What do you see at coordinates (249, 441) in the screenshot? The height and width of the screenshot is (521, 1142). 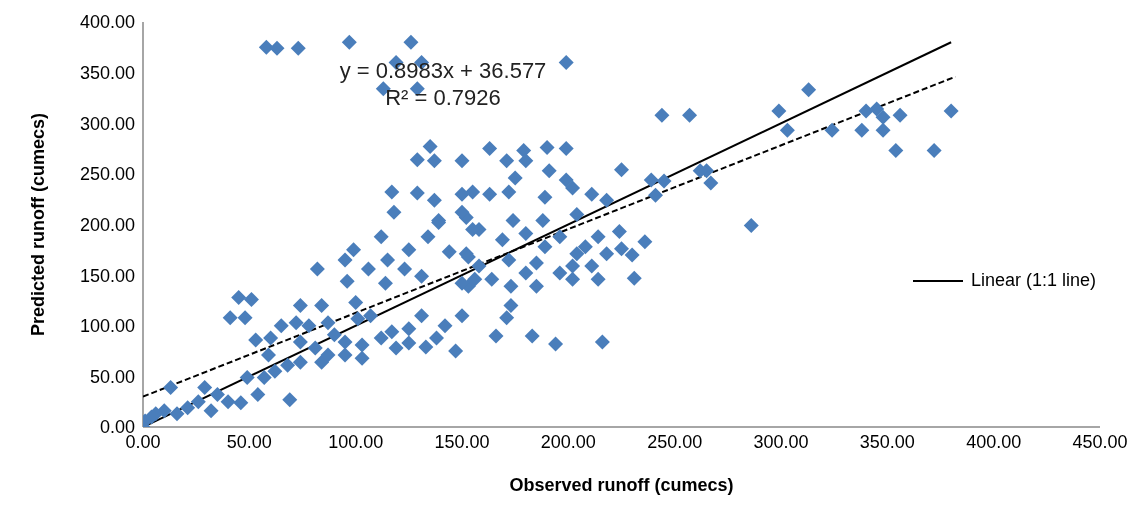 I see `x-tick-label: 50.00` at bounding box center [249, 441].